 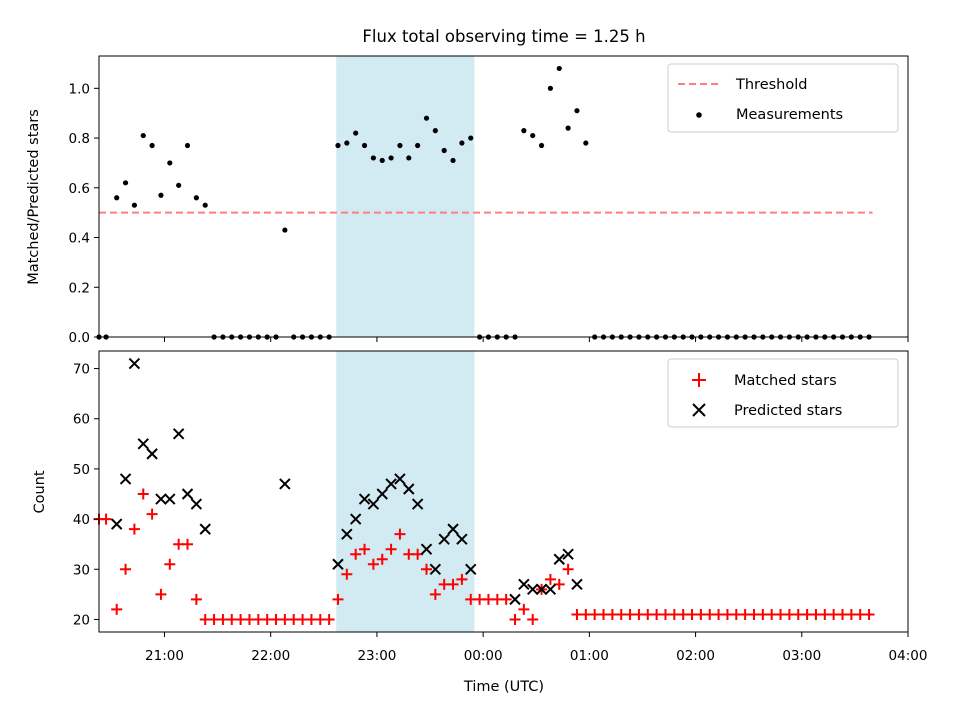 I want to click on x-tick-label: 04:00, so click(x=908, y=656).